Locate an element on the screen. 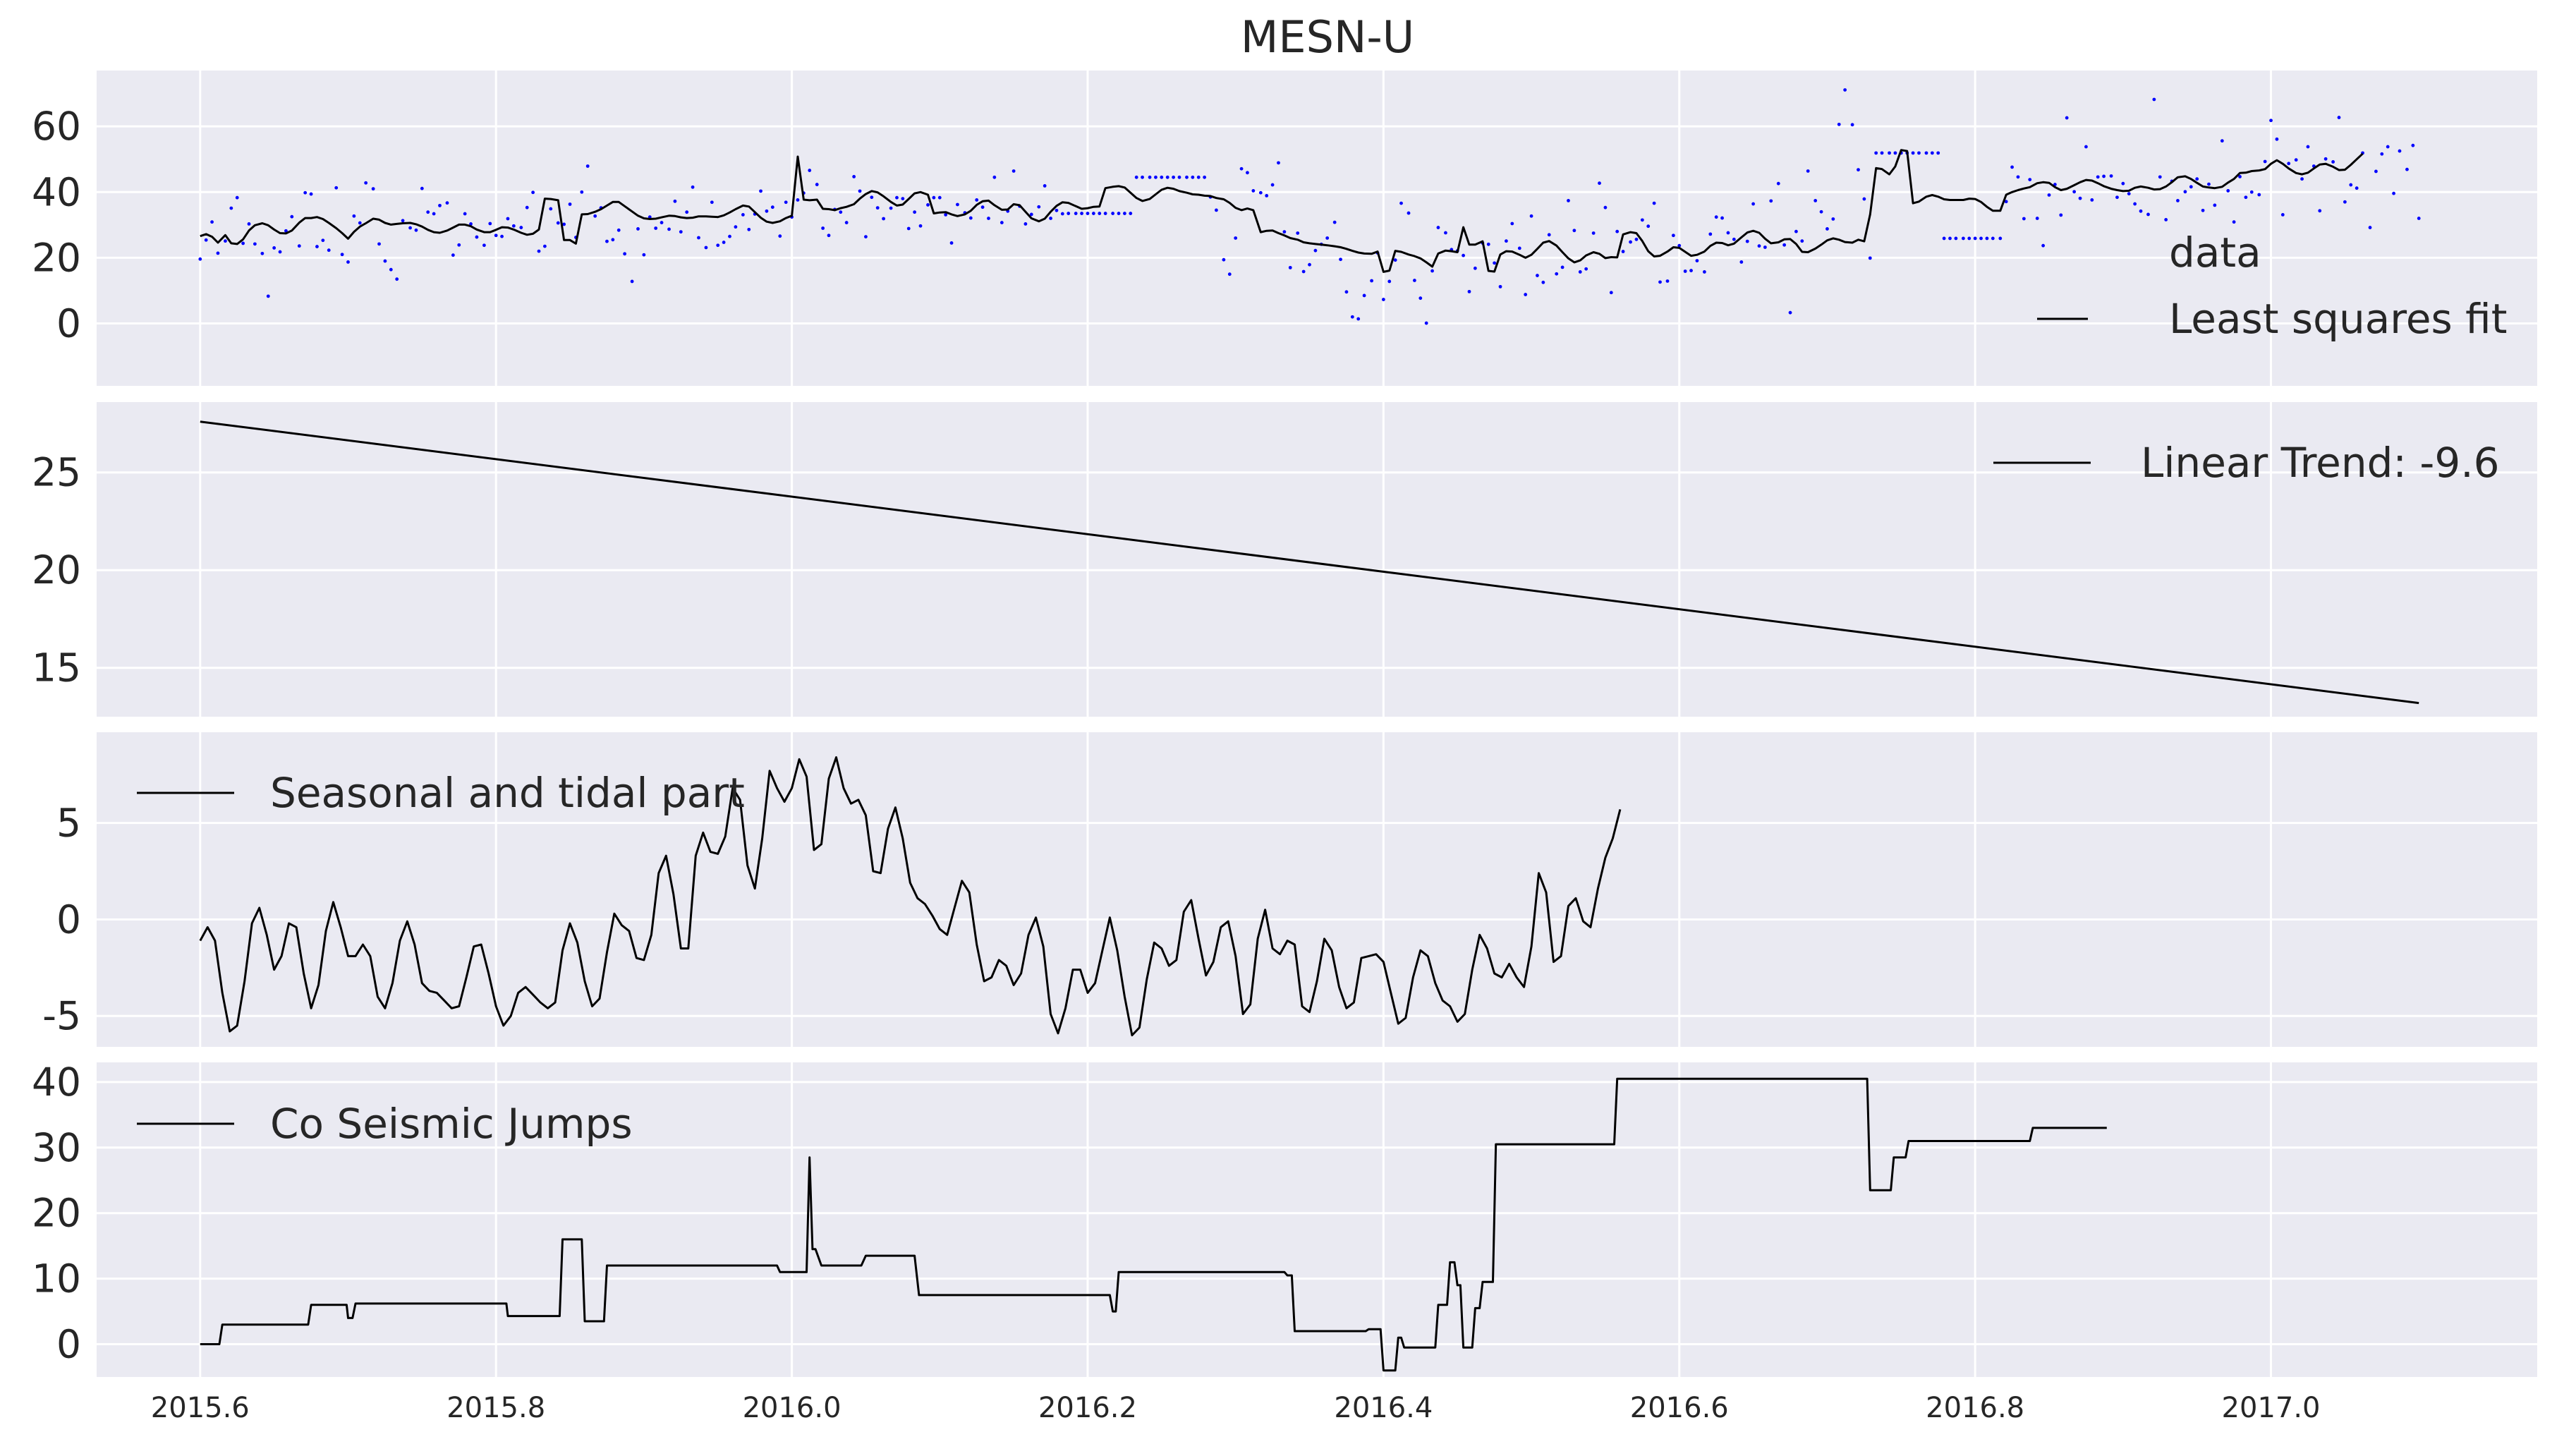 The width and height of the screenshot is (2576, 1444). x-tick-label: 2016.4 is located at coordinates (1383, 1408).